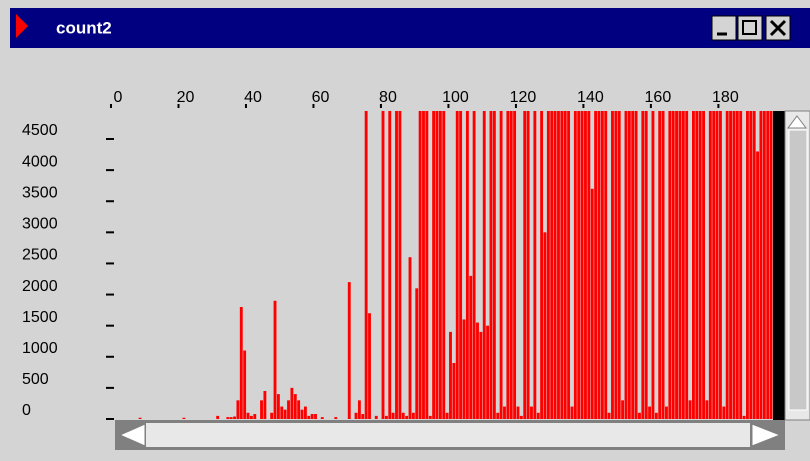 Image resolution: width=810 pixels, height=461 pixels. I want to click on y-tick-label: 3500, so click(40, 192).